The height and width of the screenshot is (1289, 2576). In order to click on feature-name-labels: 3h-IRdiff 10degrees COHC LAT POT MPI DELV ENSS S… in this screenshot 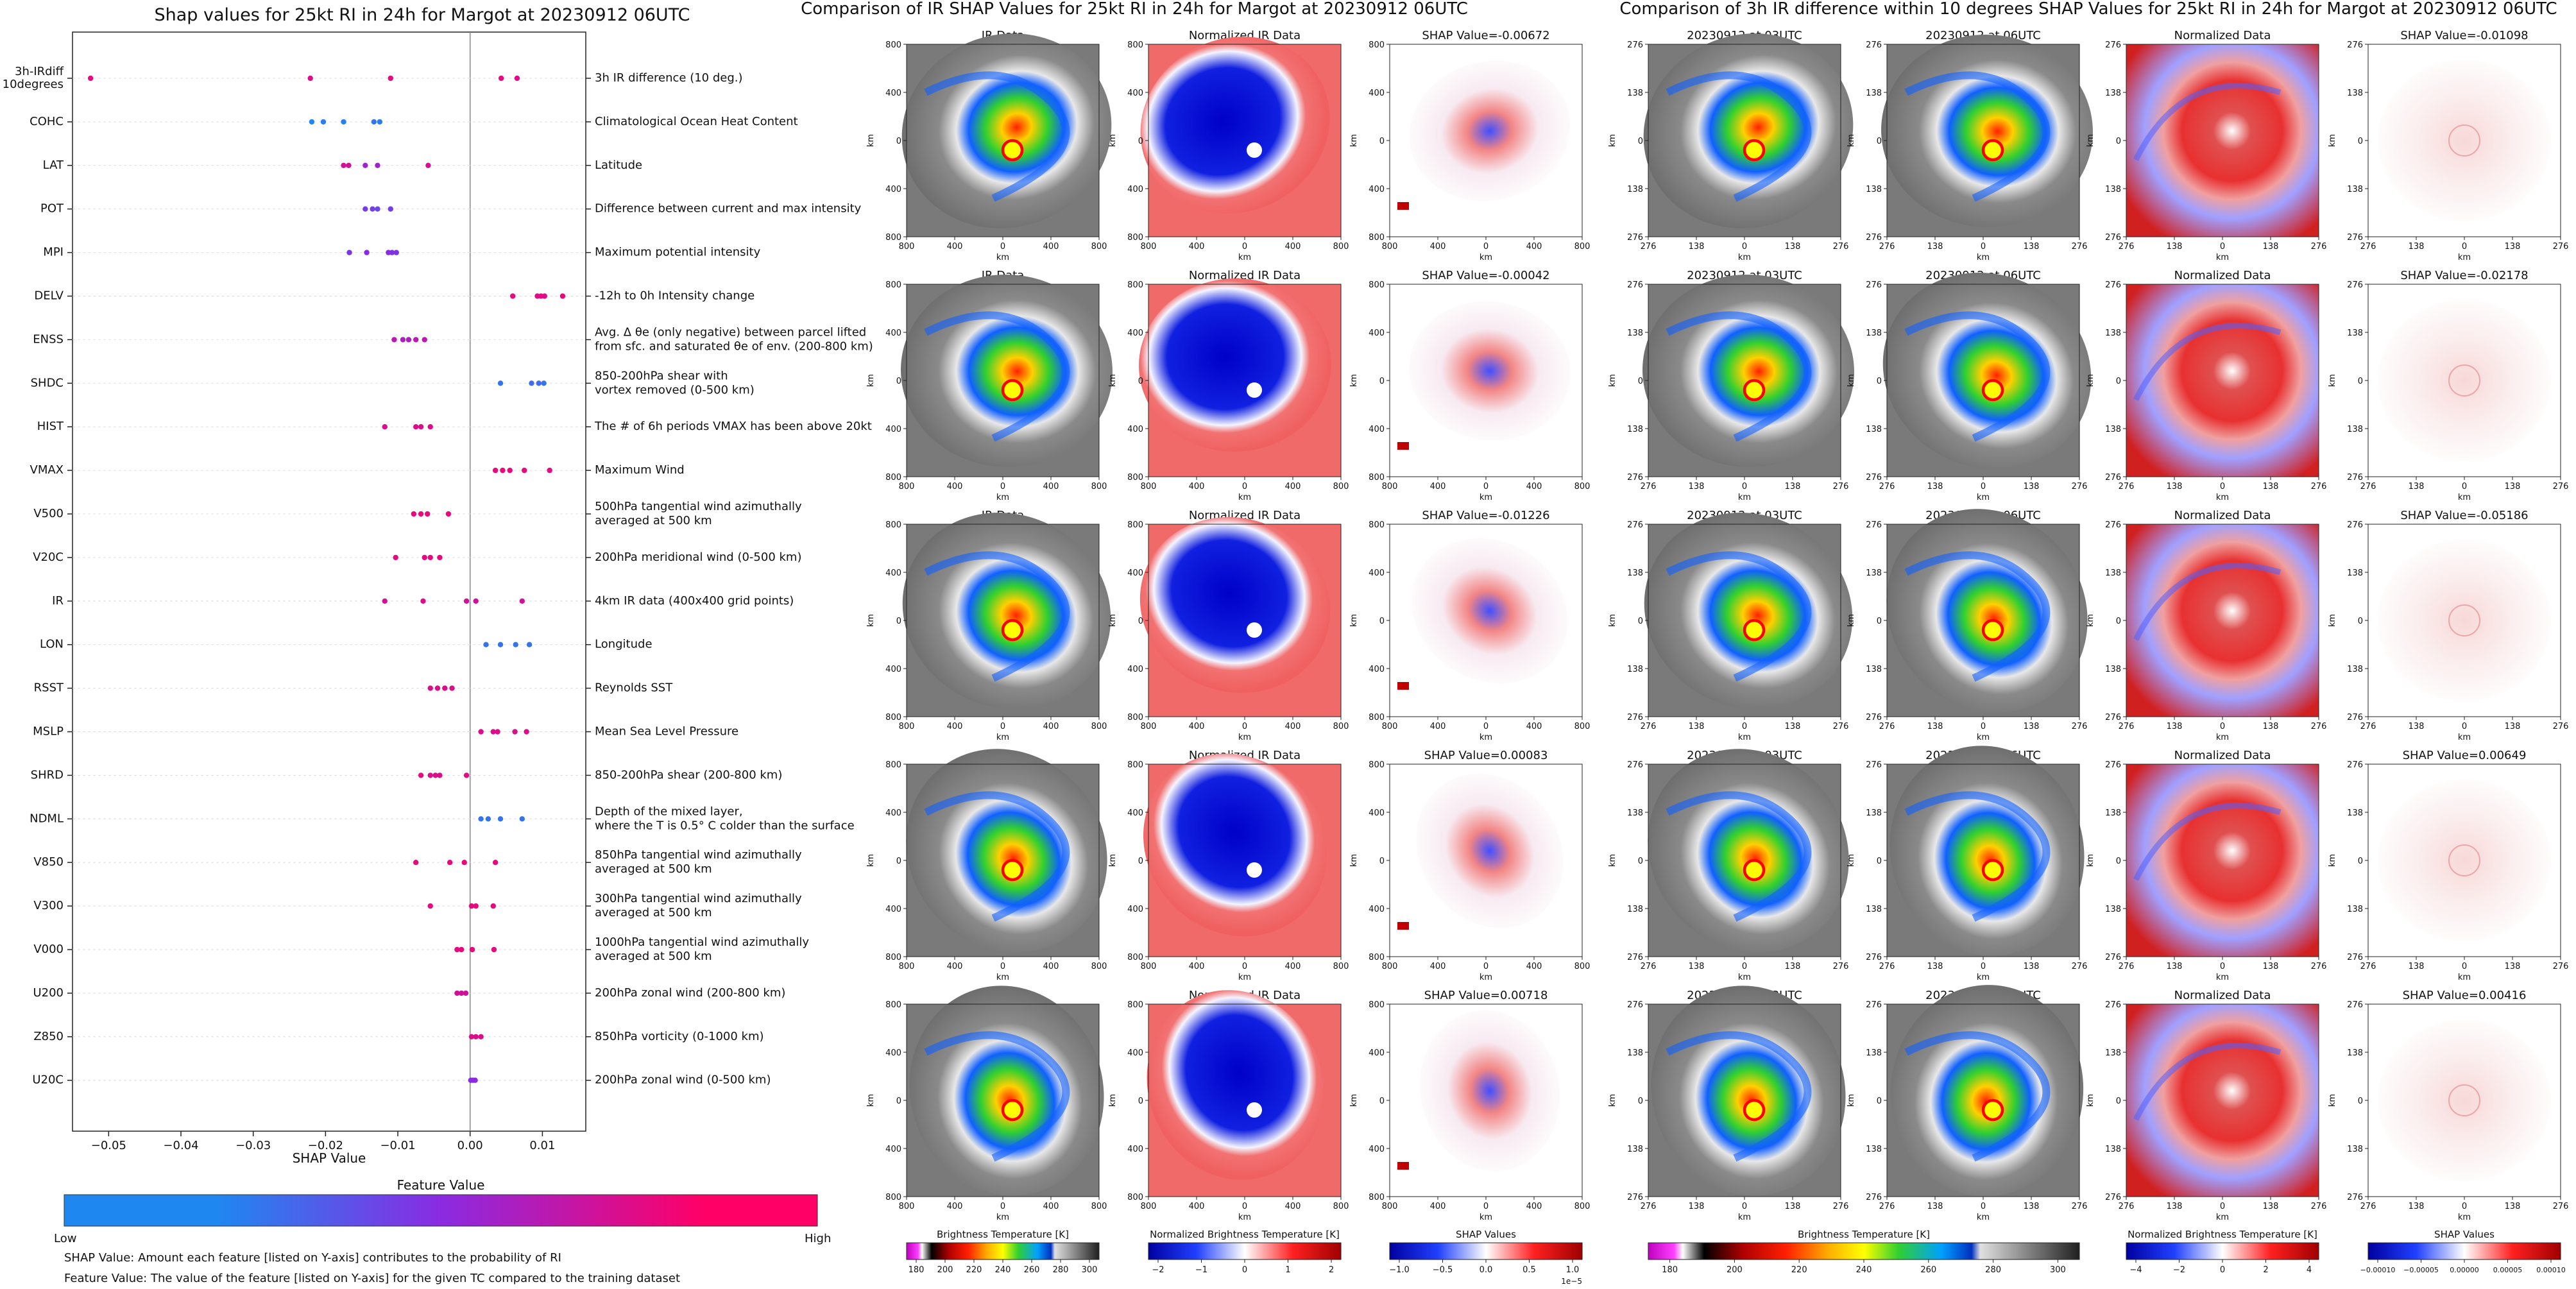, I will do `click(33, 576)`.